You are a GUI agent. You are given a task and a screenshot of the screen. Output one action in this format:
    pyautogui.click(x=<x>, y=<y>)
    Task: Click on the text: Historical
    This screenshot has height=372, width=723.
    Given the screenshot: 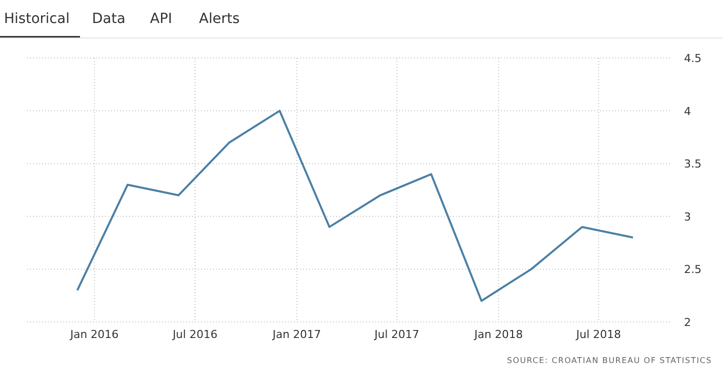 What is the action you would take?
    pyautogui.click(x=37, y=19)
    